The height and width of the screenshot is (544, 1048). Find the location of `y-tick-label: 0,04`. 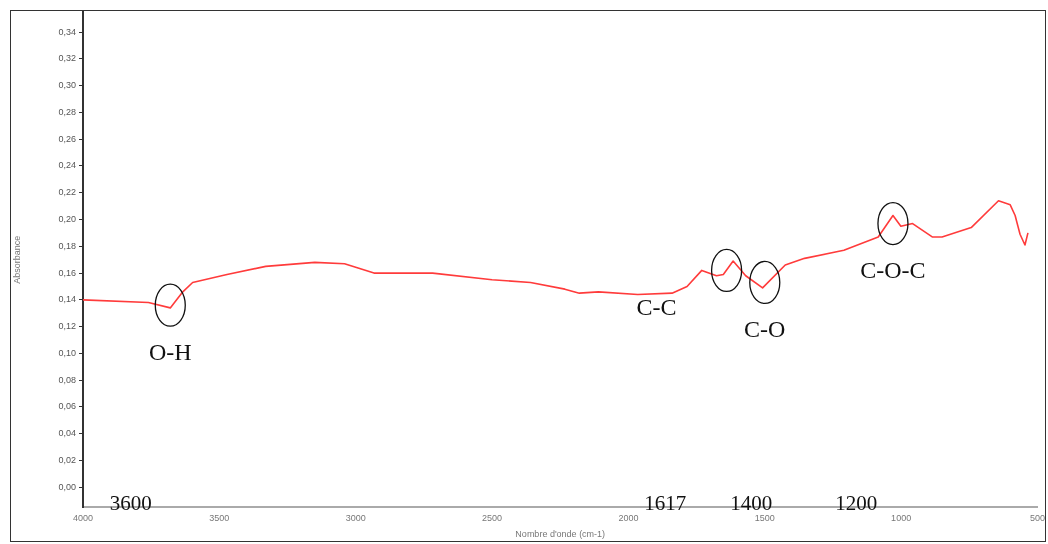

y-tick-label: 0,04 is located at coordinates (67, 433).